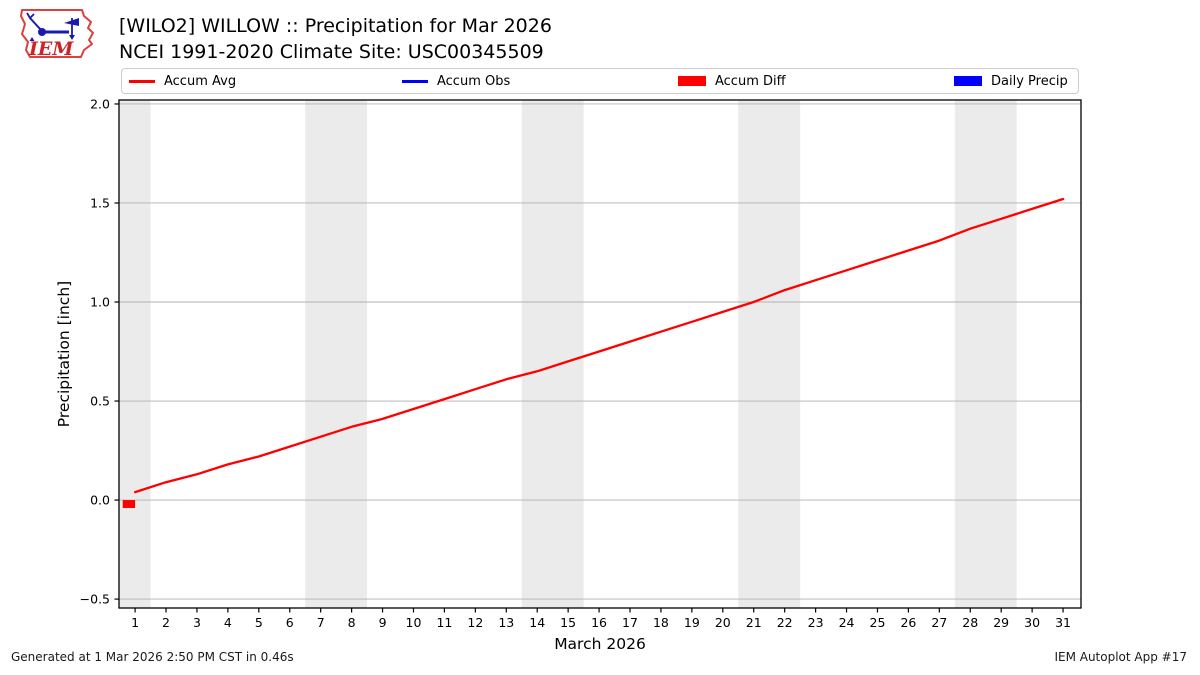 This screenshot has width=1200, height=675. Describe the element at coordinates (692, 81) in the screenshot. I see `legend-swatch-accum-diff` at that location.